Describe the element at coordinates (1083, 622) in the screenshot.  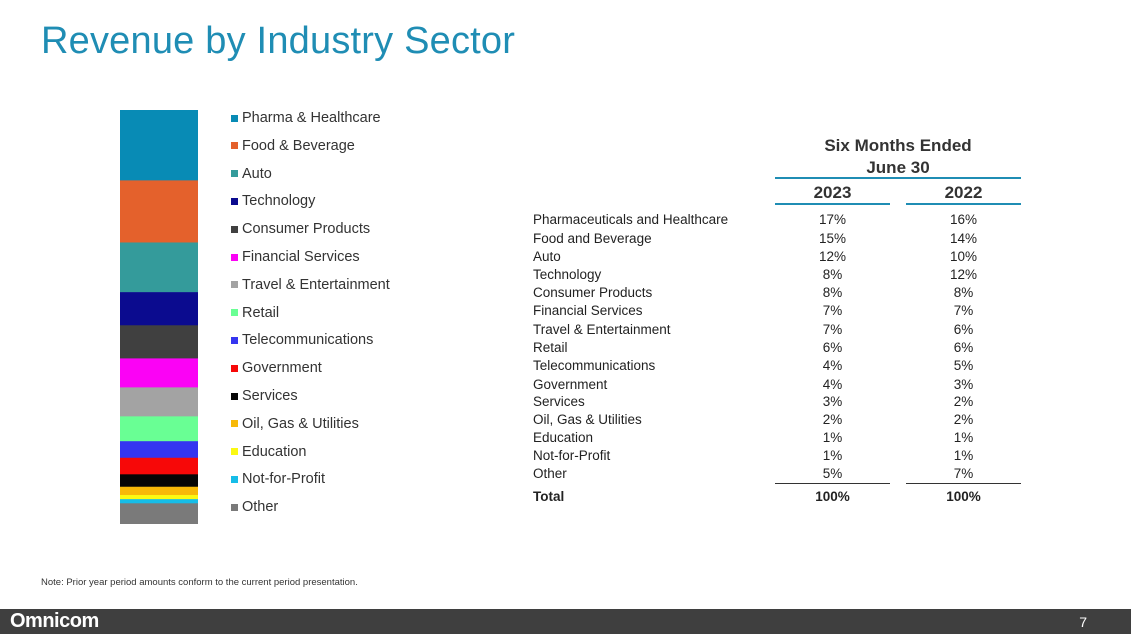
I see `page-number: 7` at that location.